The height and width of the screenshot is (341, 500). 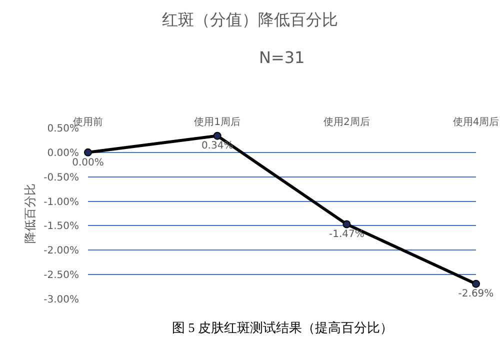 What do you see at coordinates (282, 327) in the screenshot?
I see `caption: 图 5 皮肤红斑测试结果（提高百分比）` at bounding box center [282, 327].